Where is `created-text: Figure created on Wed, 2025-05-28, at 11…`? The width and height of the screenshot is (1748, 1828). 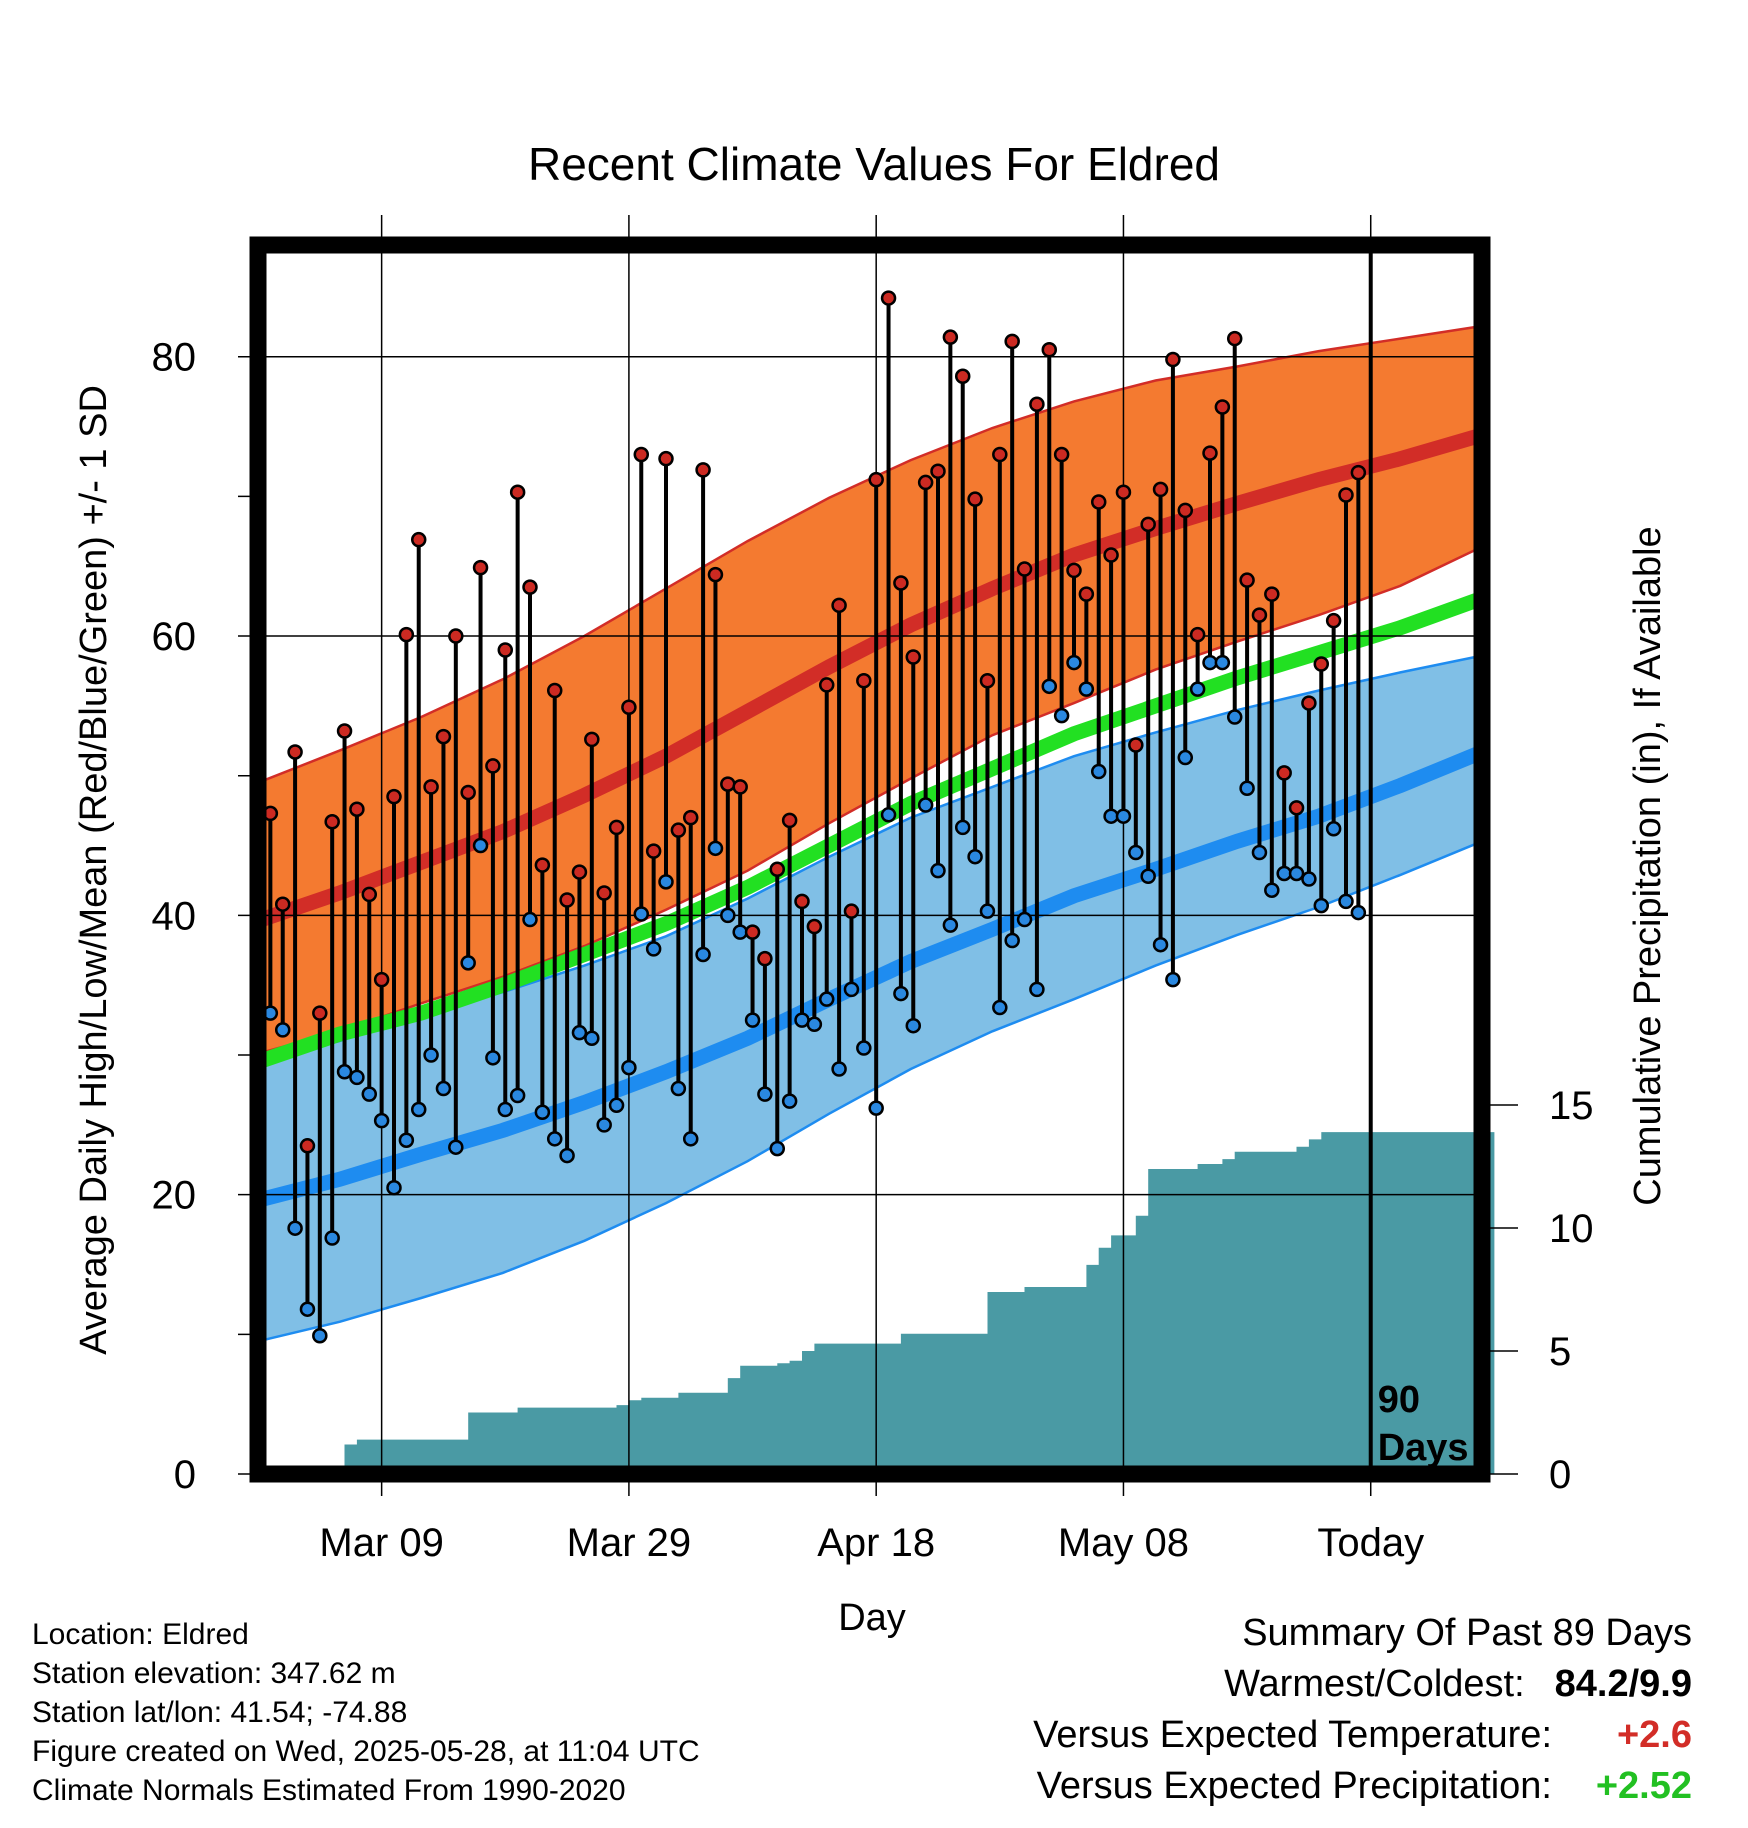
created-text: Figure created on Wed, 2025-05-28, at 11… is located at coordinates (366, 1751).